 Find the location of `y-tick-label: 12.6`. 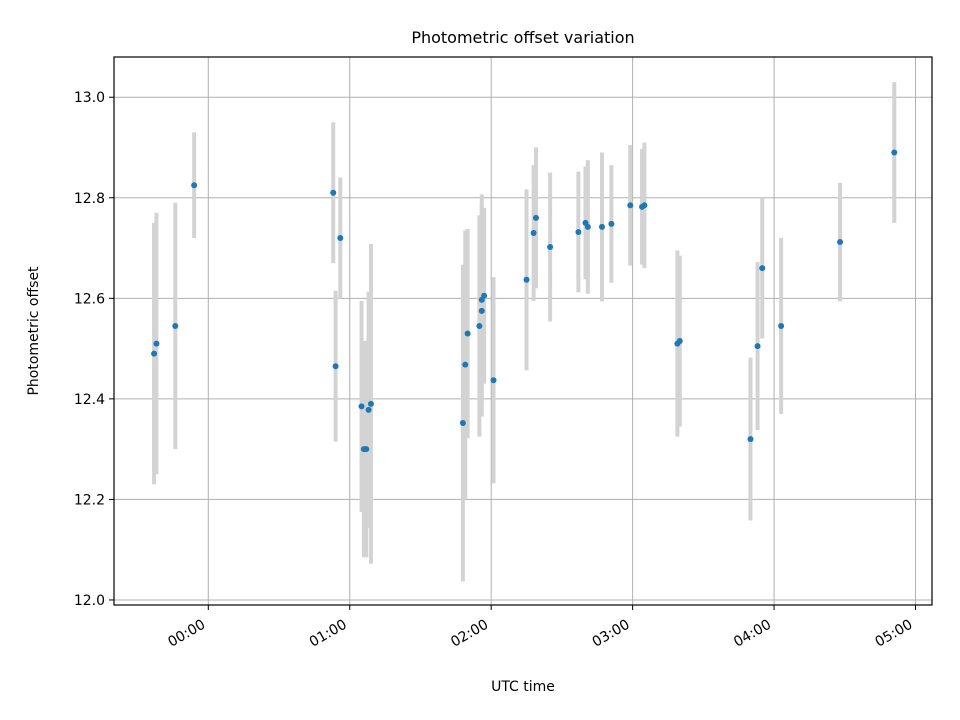

y-tick-label: 12.6 is located at coordinates (89, 299).